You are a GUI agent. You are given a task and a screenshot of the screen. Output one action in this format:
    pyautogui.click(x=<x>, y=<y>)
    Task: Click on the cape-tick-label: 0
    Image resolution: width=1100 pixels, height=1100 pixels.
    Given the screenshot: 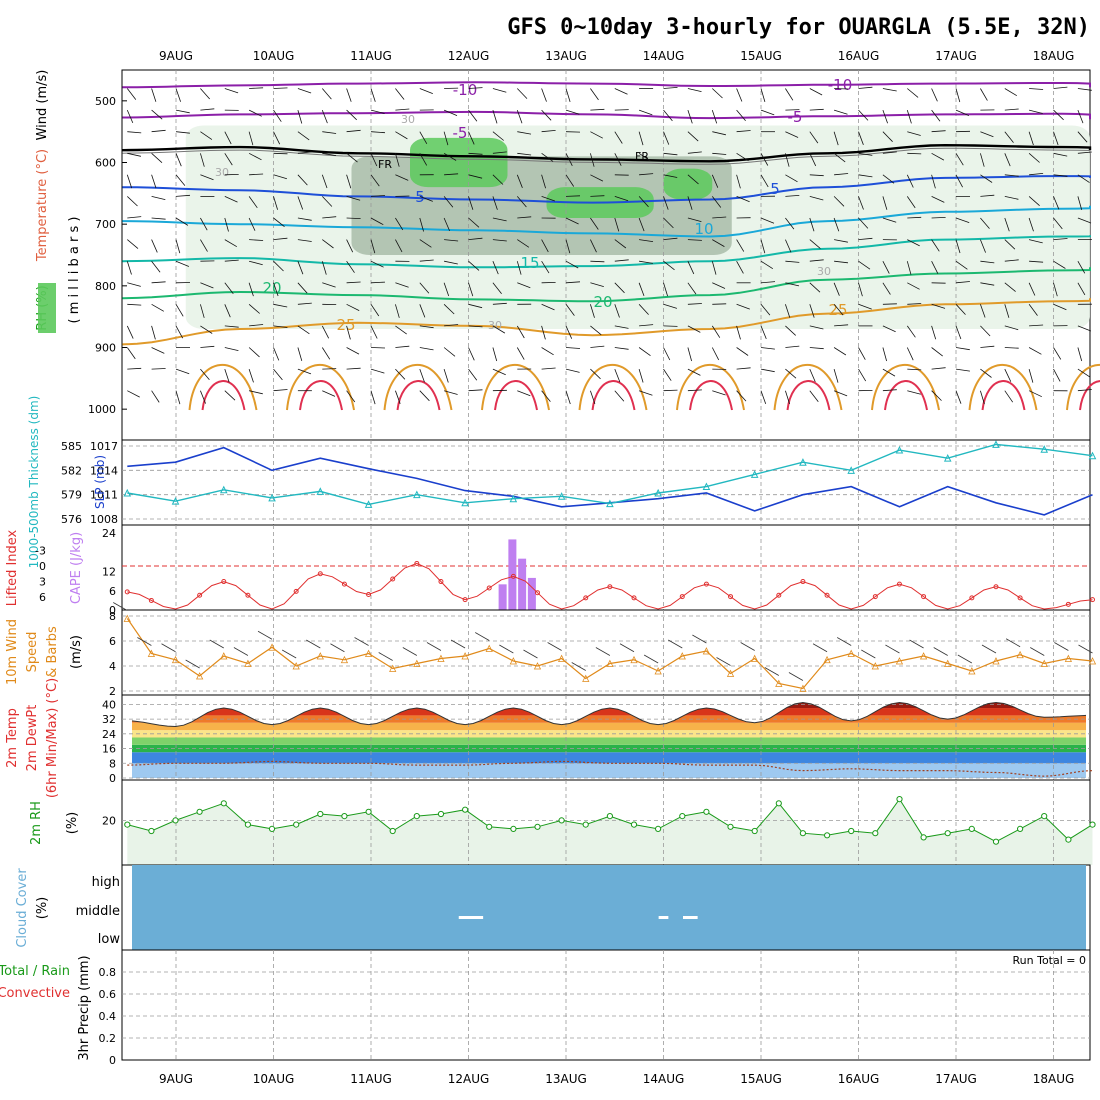 What is the action you would take?
    pyautogui.click(x=112, y=610)
    